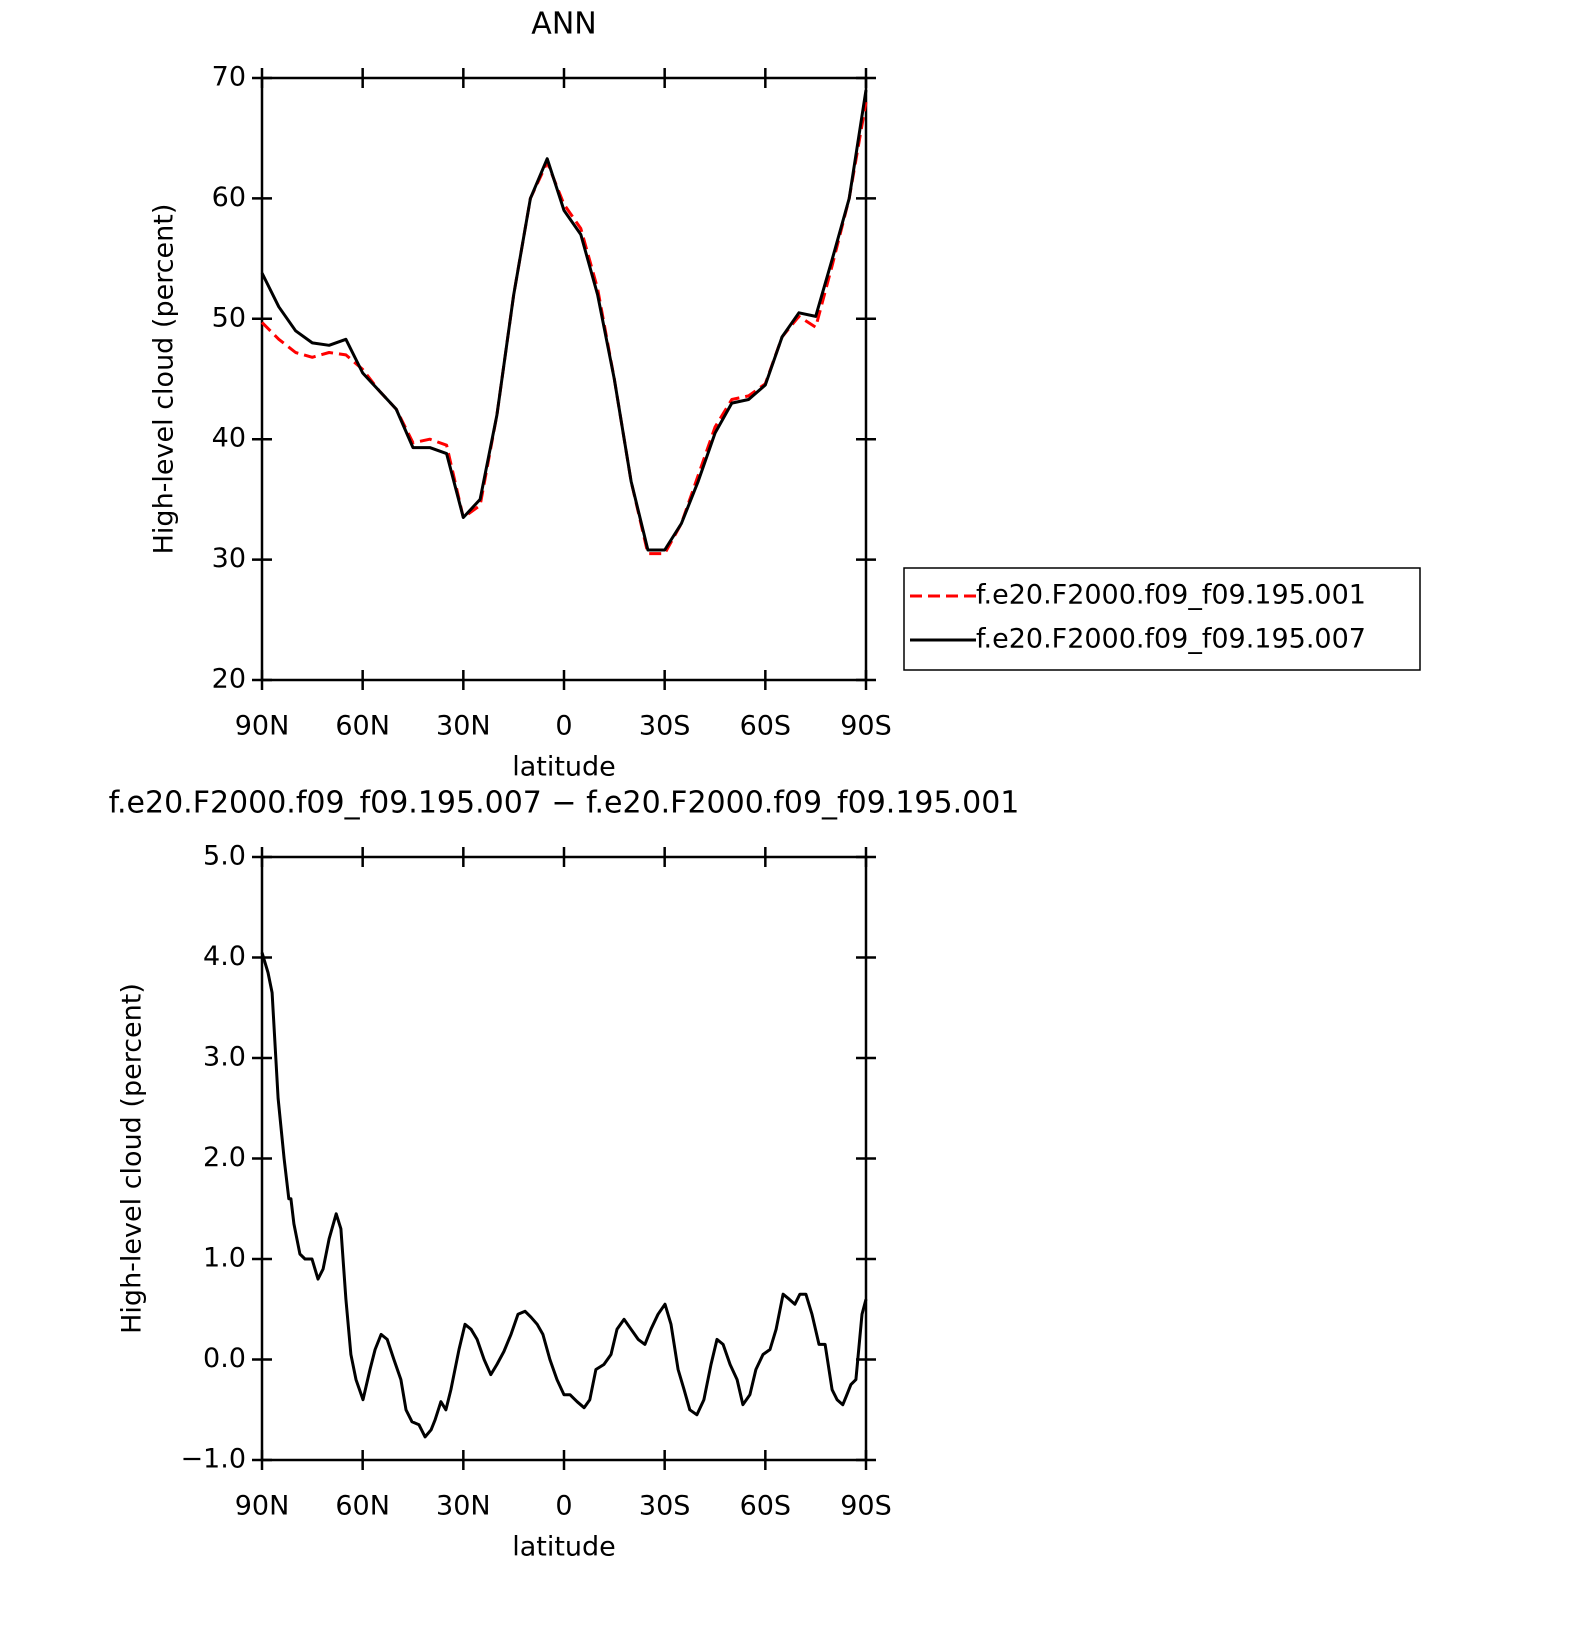 The image size is (1588, 1635). I want to click on y-tick-label: 40, so click(229, 438).